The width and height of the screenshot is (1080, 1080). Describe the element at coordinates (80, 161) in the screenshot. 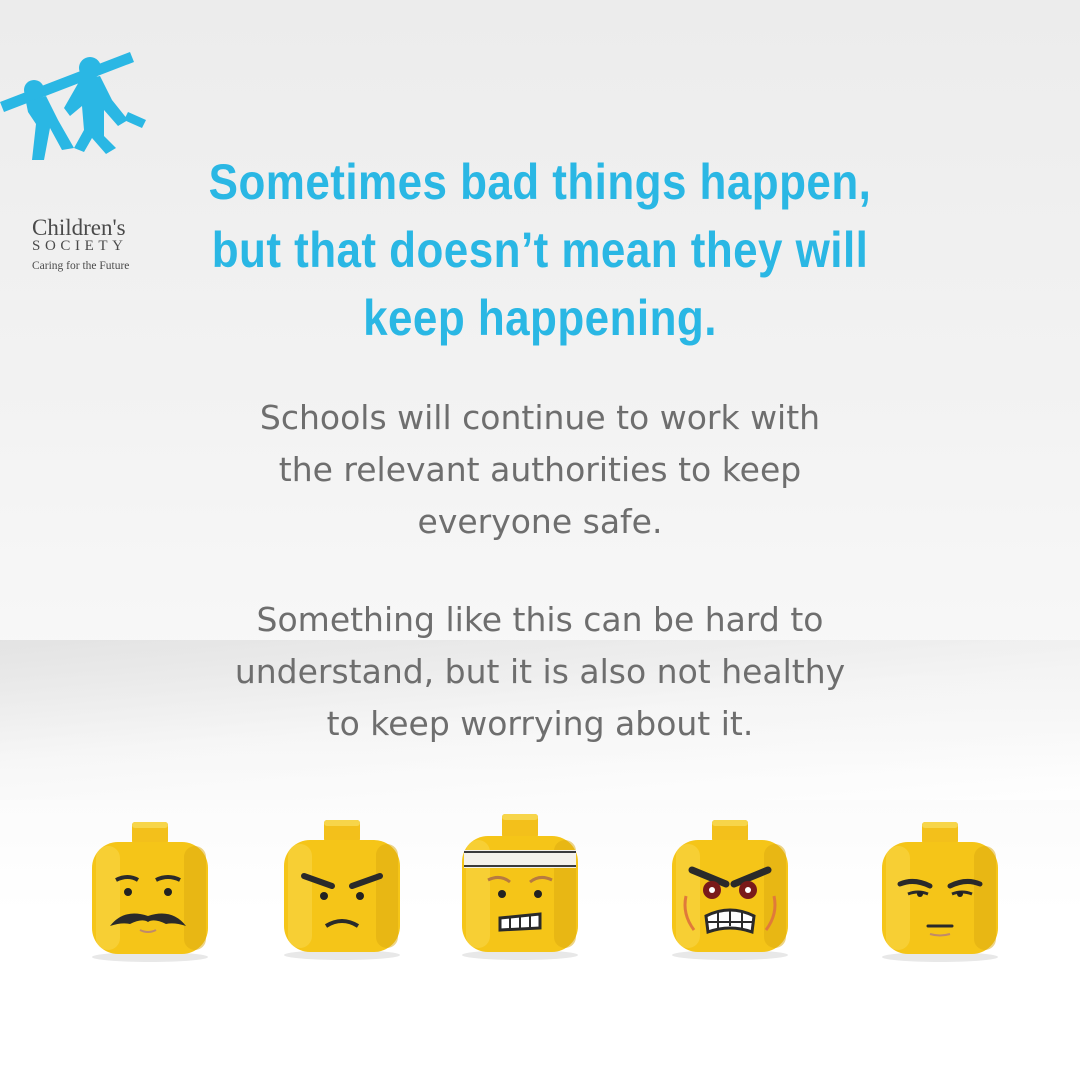

I see `childrens-society-logo: Children's SOCIETY Caring for the Future` at that location.